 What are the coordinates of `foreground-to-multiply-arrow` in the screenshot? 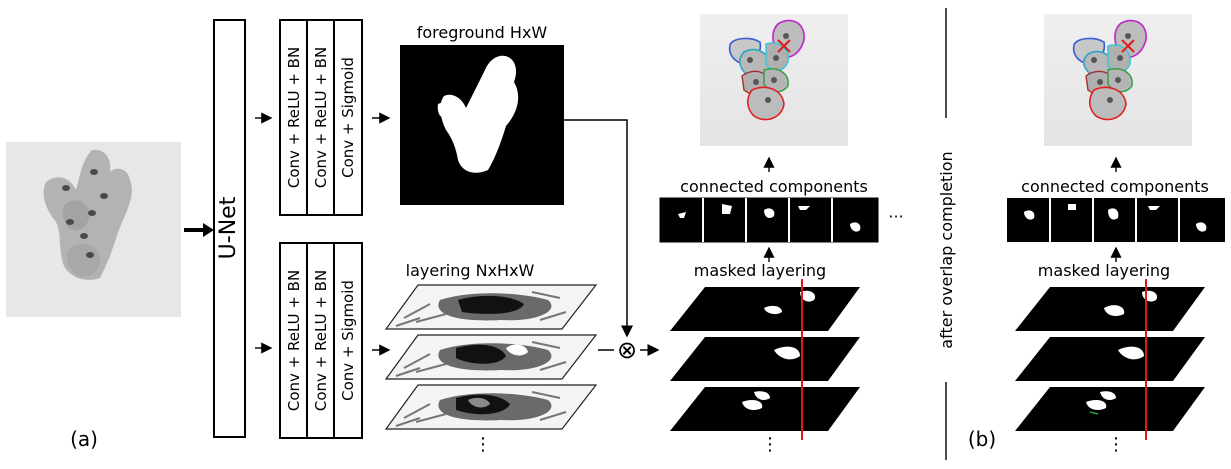 It's located at (598, 228).